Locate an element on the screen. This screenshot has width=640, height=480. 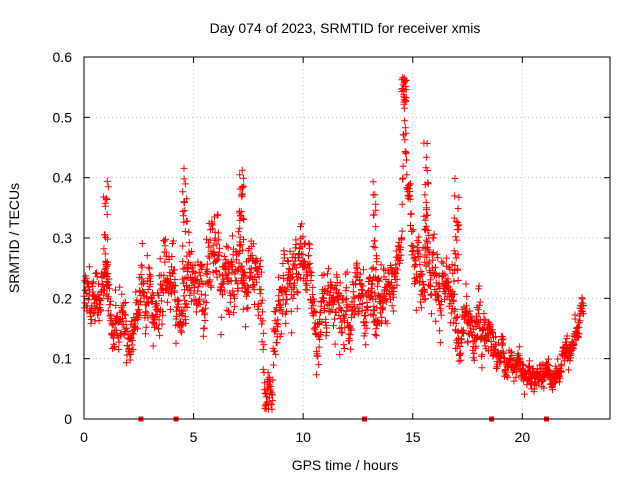
y-tick-label: 0.1 is located at coordinates (63, 359).